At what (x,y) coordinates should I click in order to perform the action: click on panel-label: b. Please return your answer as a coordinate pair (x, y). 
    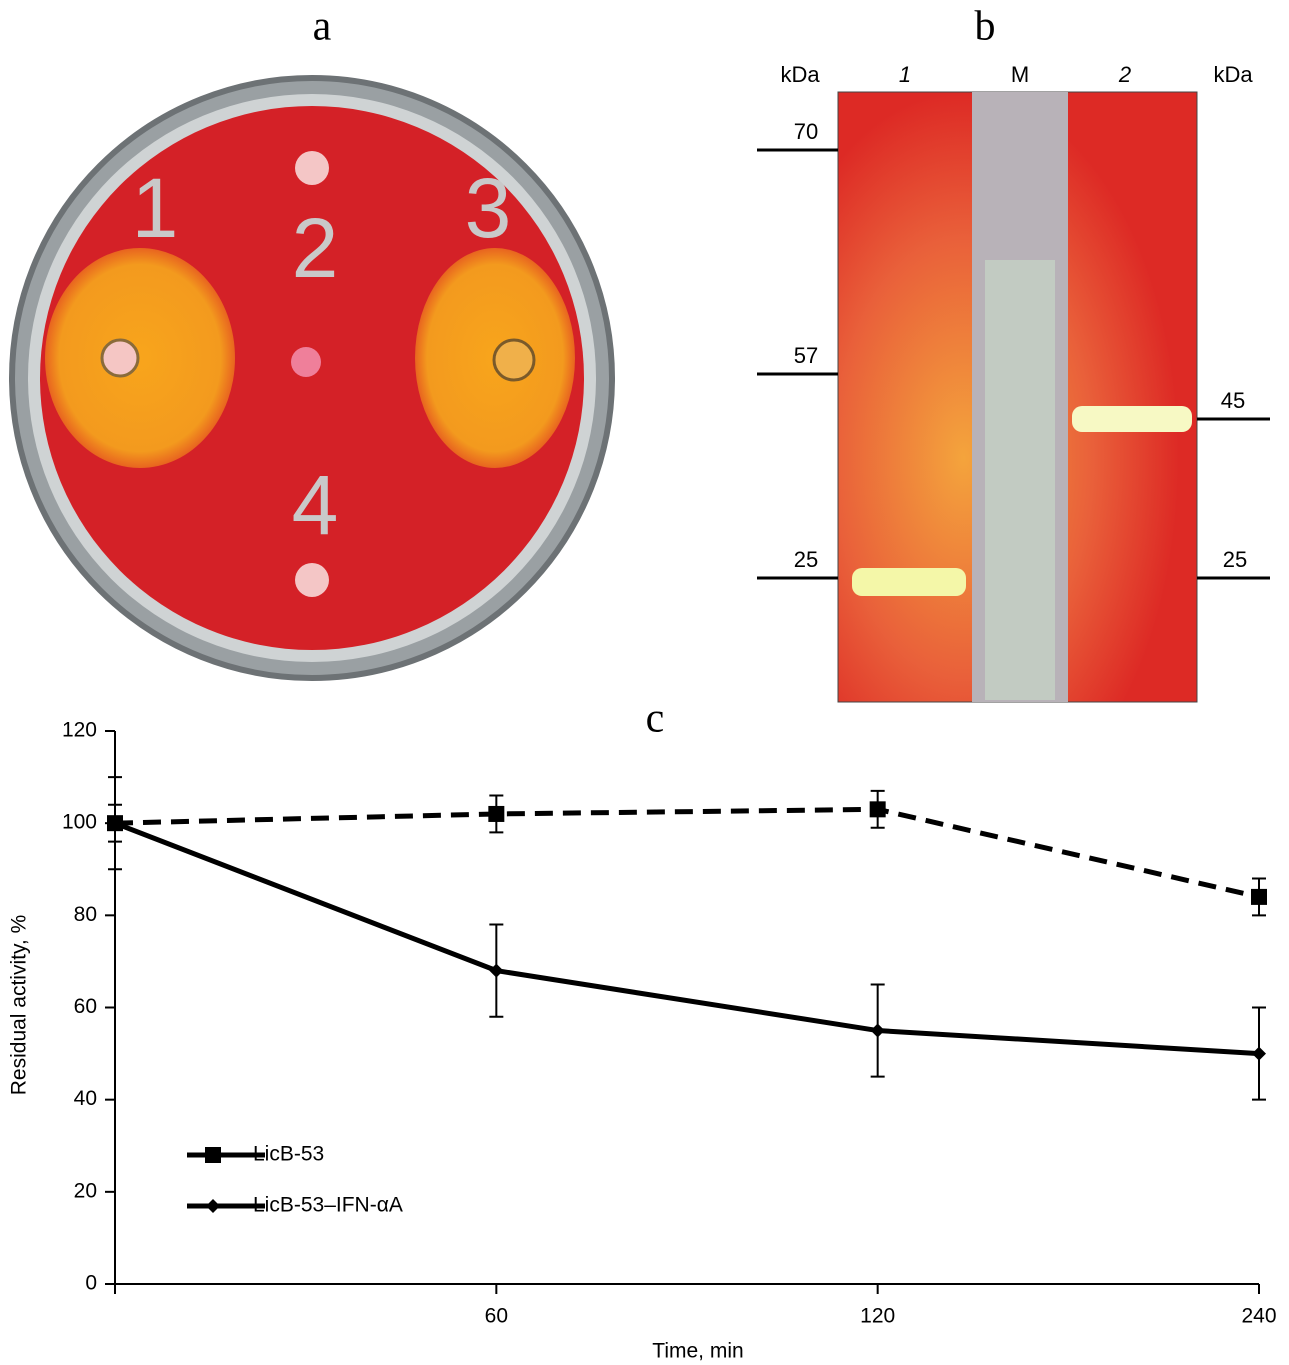
    Looking at the image, I should click on (985, 27).